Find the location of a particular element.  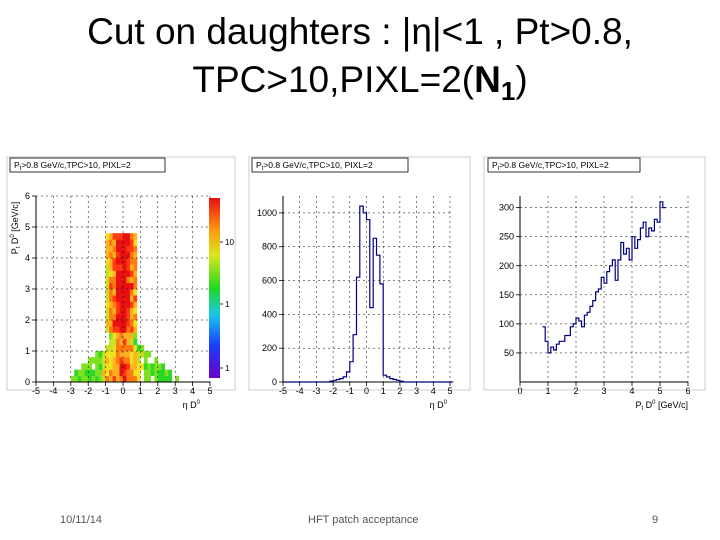

colorbar-tick-label: 10 is located at coordinates (229, 242).